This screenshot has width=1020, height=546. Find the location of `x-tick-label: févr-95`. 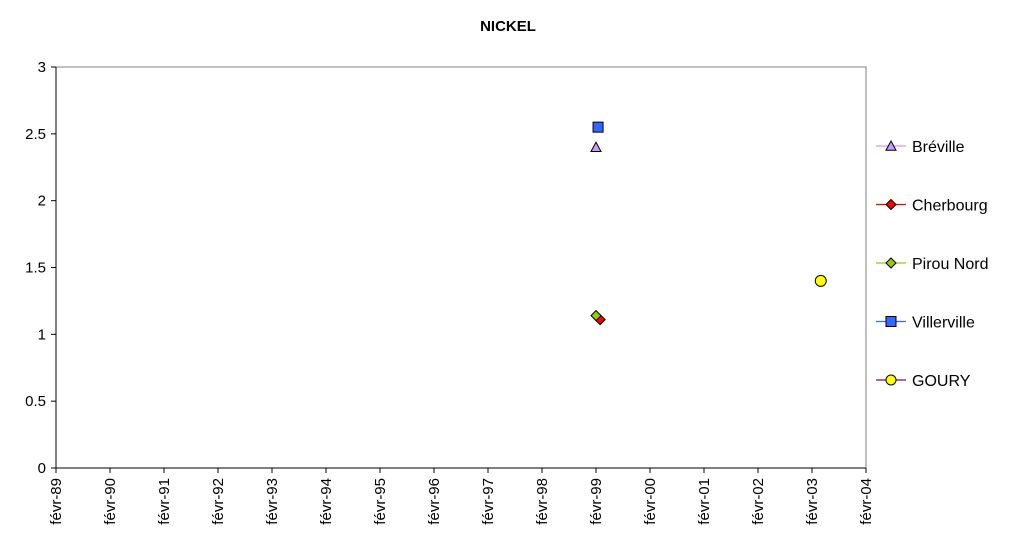

x-tick-label: févr-95 is located at coordinates (380, 501).